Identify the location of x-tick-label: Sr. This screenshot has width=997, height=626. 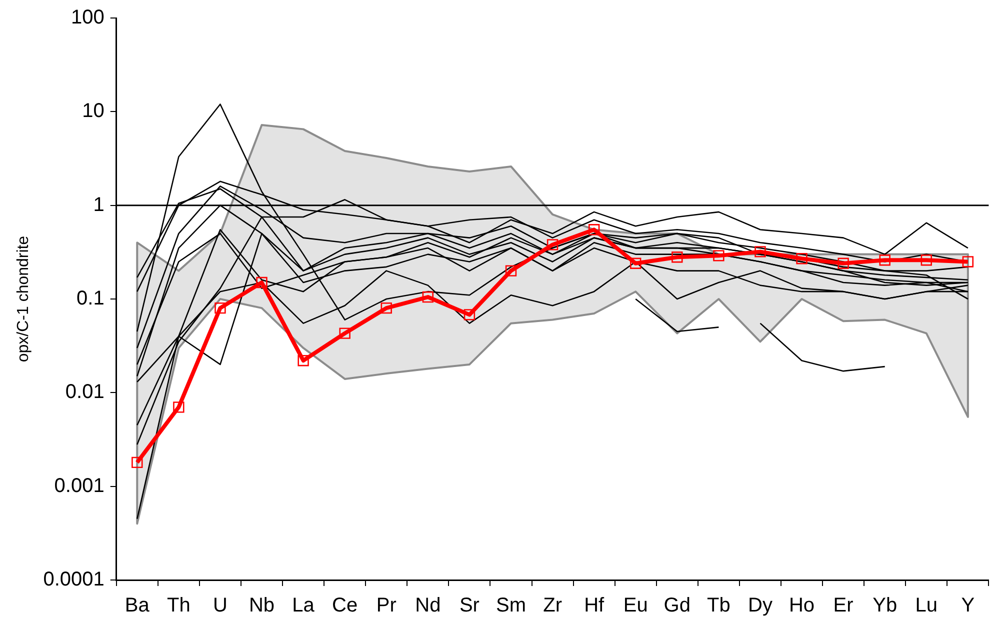
(469, 605).